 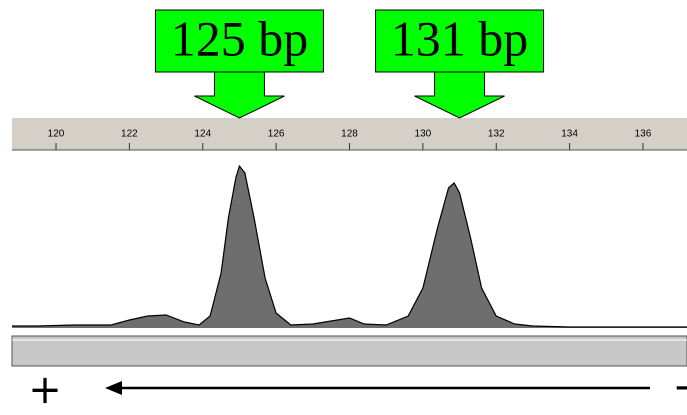 I want to click on lower-bar, so click(x=349, y=351).